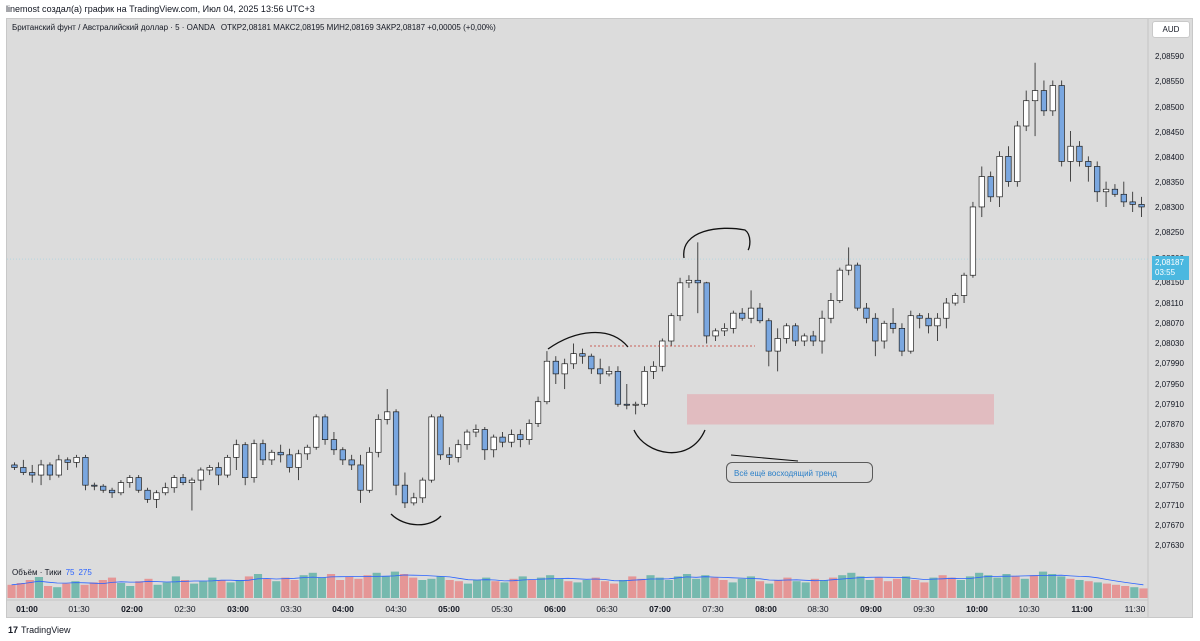  I want to click on y-tick-label: 2,08500, so click(1169, 107).